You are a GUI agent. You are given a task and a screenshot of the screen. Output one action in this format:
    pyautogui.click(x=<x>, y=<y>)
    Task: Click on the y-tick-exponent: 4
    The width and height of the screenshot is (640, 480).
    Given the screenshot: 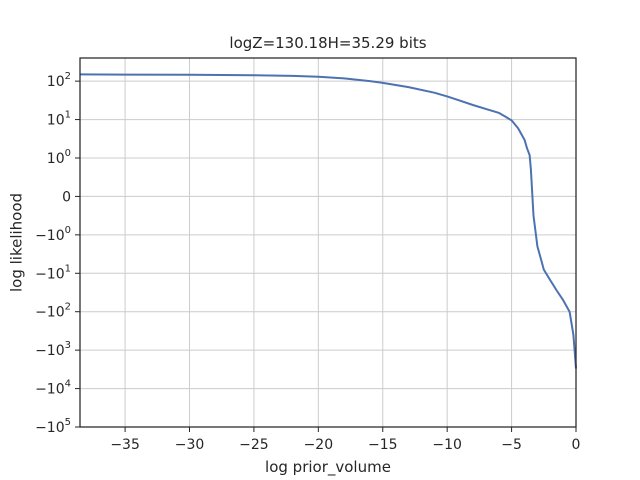 What is the action you would take?
    pyautogui.click(x=68, y=384)
    